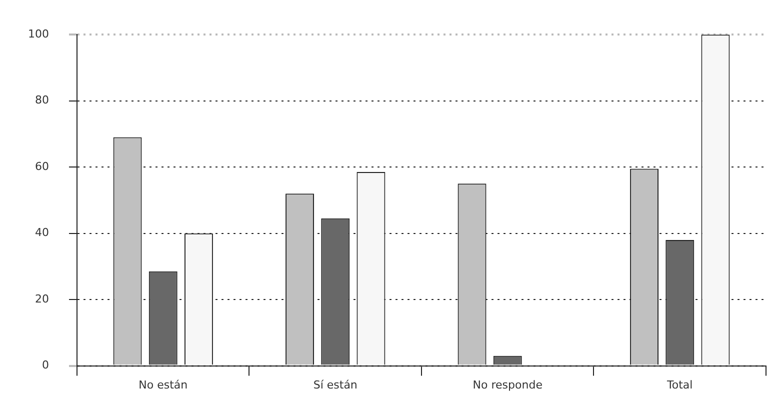 This screenshot has height=403, width=776. What do you see at coordinates (38, 33) in the screenshot?
I see `y-tick-label: 100` at bounding box center [38, 33].